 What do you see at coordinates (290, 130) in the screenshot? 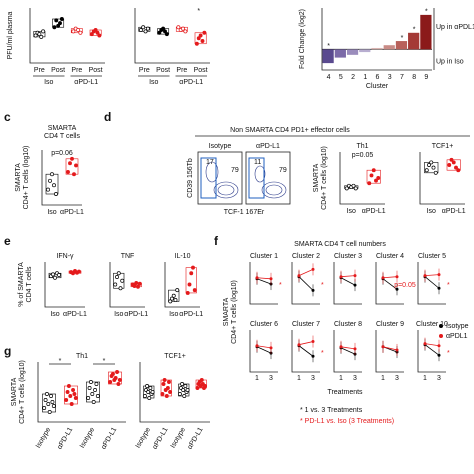
I see `panel-header: Non SMARTA CD4 PD1+ effector cells` at bounding box center [290, 130].